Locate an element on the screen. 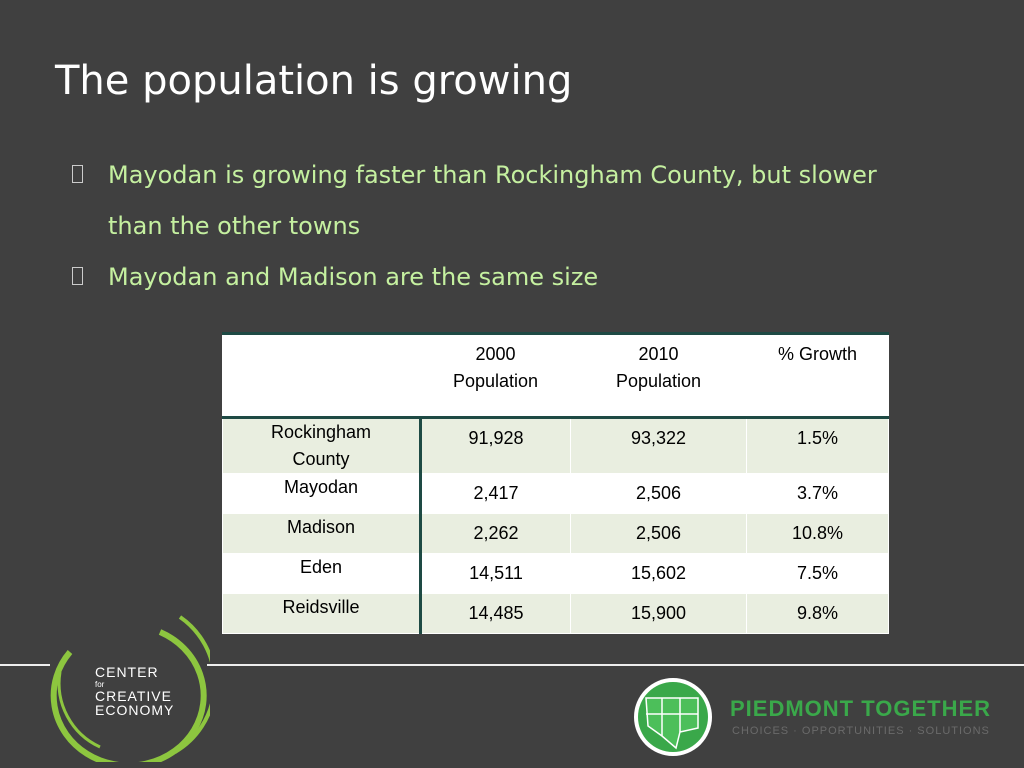 The image size is (1024, 768). table-row: Madison 2,262 2,506 10.8% is located at coordinates (555, 533).